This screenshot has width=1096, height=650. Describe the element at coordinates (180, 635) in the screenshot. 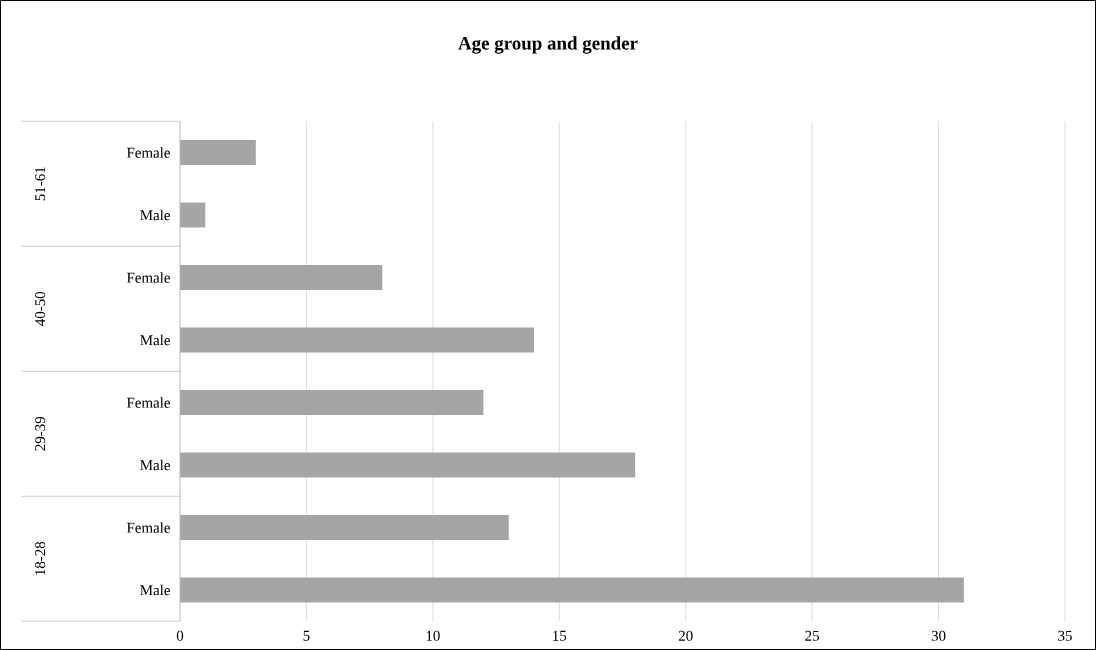

I see `x-tick-label: 0` at that location.